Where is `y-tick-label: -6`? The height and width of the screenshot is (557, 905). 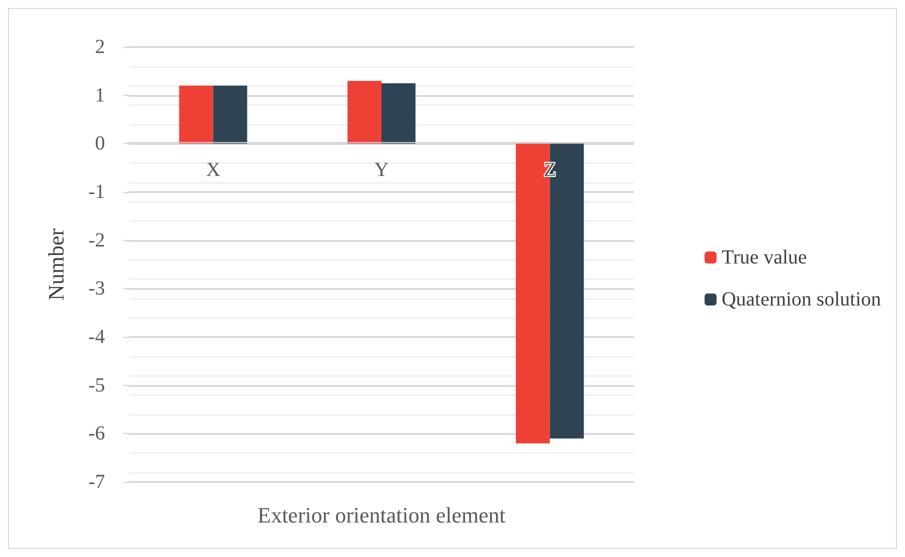 y-tick-label: -6 is located at coordinates (96, 433).